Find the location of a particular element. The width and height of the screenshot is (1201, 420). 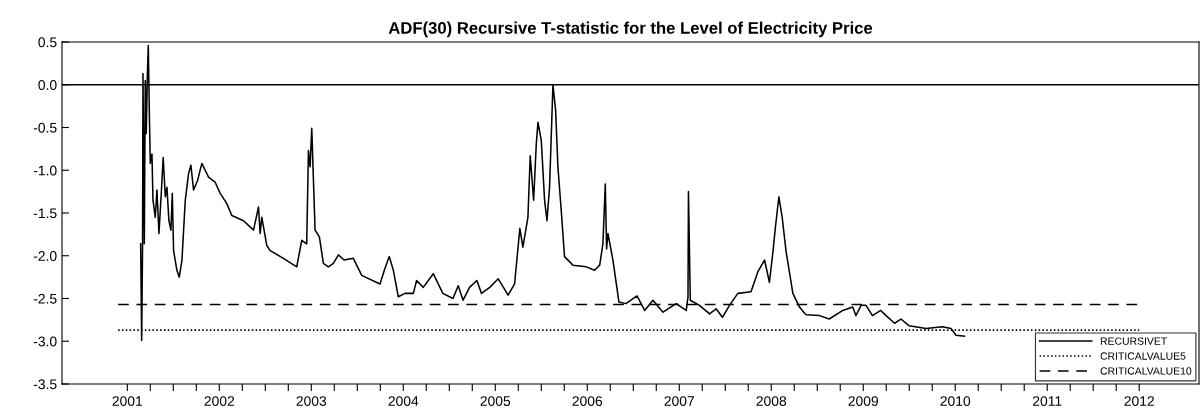

y-tick-label: 0.5 is located at coordinates (47, 42).